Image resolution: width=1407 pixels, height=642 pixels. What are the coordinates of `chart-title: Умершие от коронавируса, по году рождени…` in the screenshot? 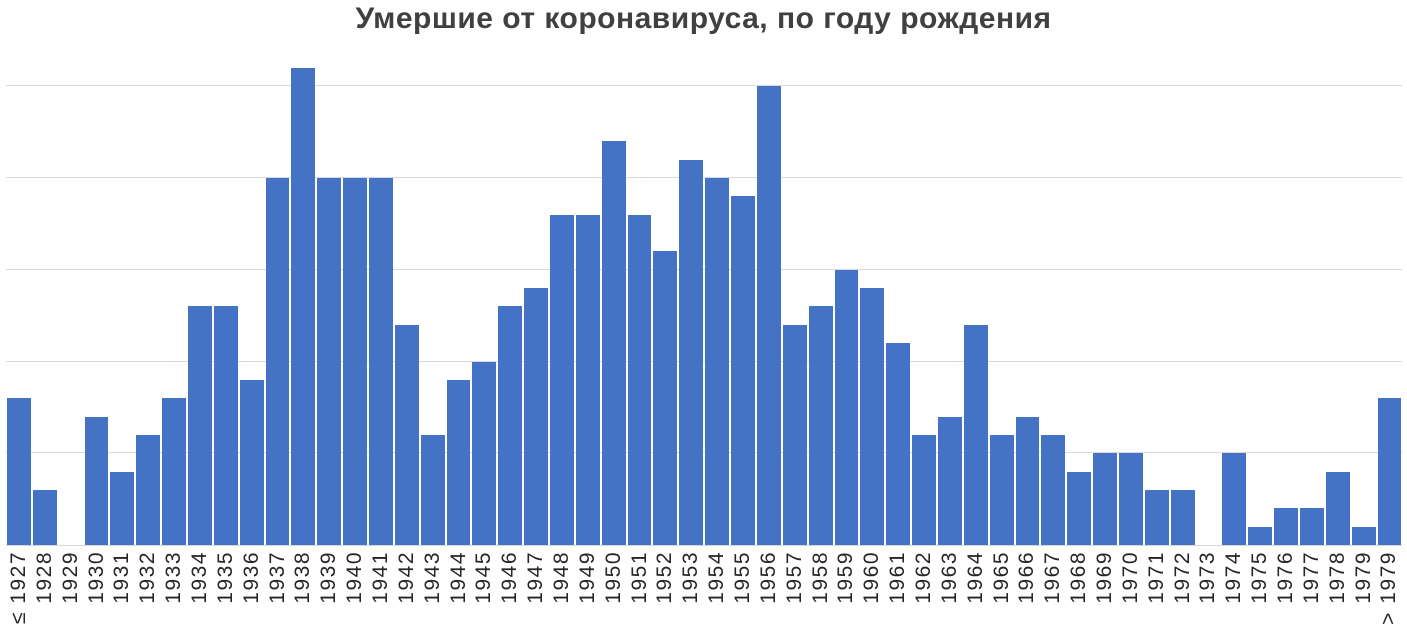 It's located at (703, 18).